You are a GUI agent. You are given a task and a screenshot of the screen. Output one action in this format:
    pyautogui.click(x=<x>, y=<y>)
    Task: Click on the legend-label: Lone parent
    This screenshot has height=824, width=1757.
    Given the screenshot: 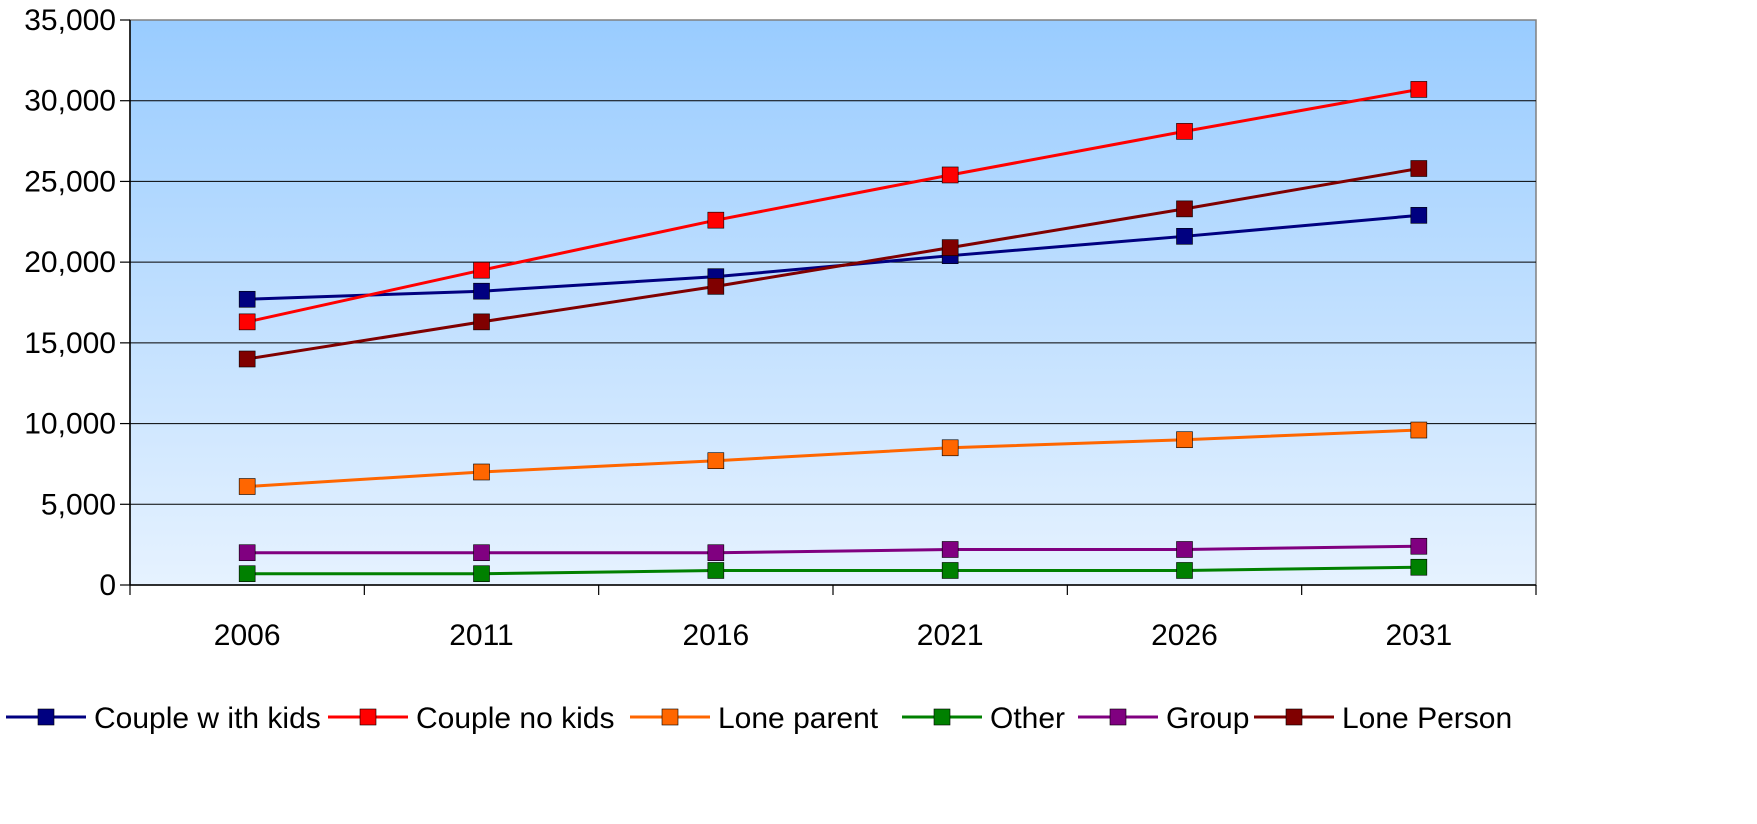 What is the action you would take?
    pyautogui.click(x=798, y=718)
    